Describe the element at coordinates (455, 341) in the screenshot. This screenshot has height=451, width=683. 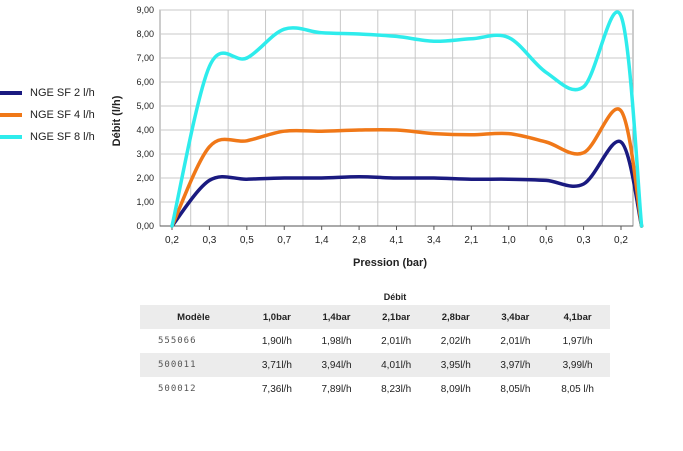
I see `table-cell: 2,02l/h` at that location.